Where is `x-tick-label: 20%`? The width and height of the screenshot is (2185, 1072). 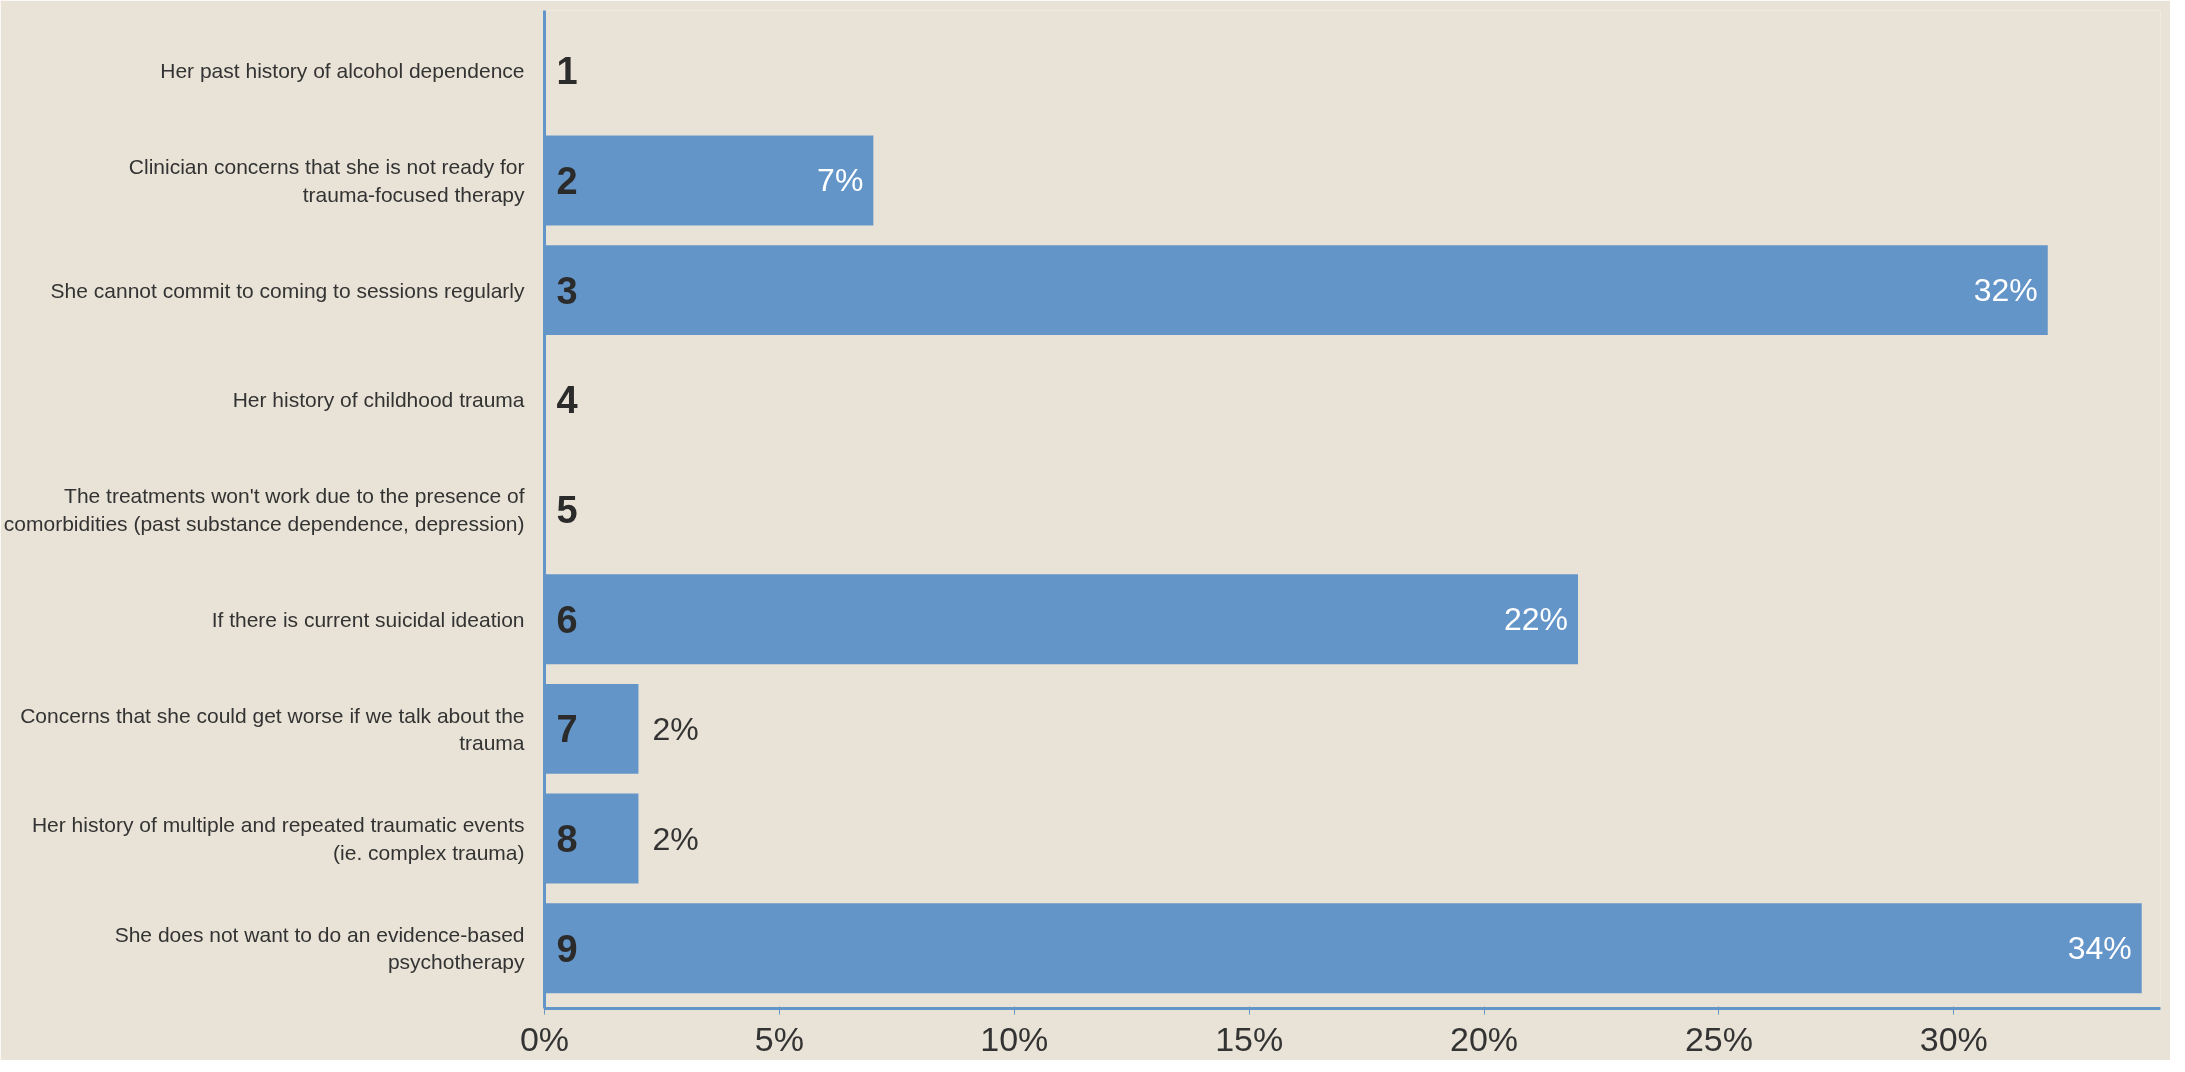 x-tick-label: 20% is located at coordinates (1484, 1038).